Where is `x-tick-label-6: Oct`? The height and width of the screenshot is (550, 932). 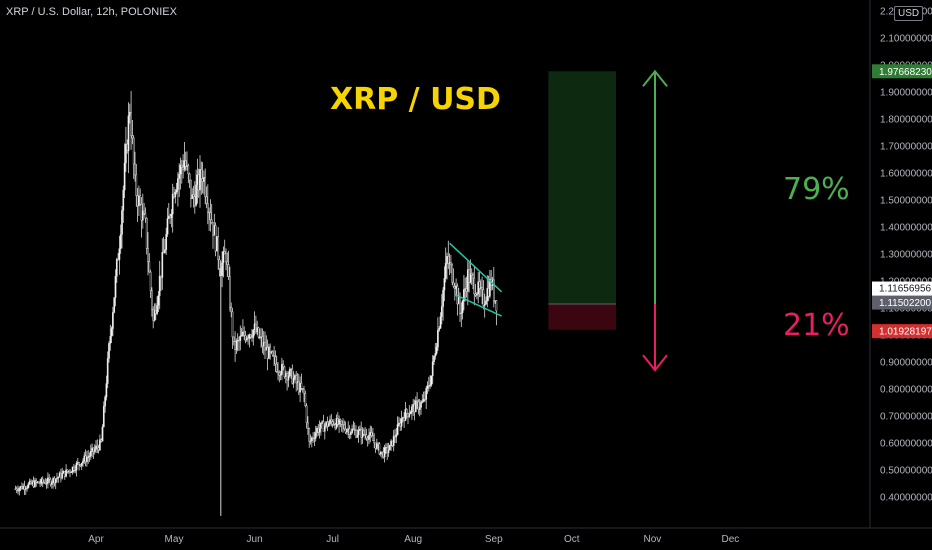
x-tick-label-6: Oct is located at coordinates (572, 539).